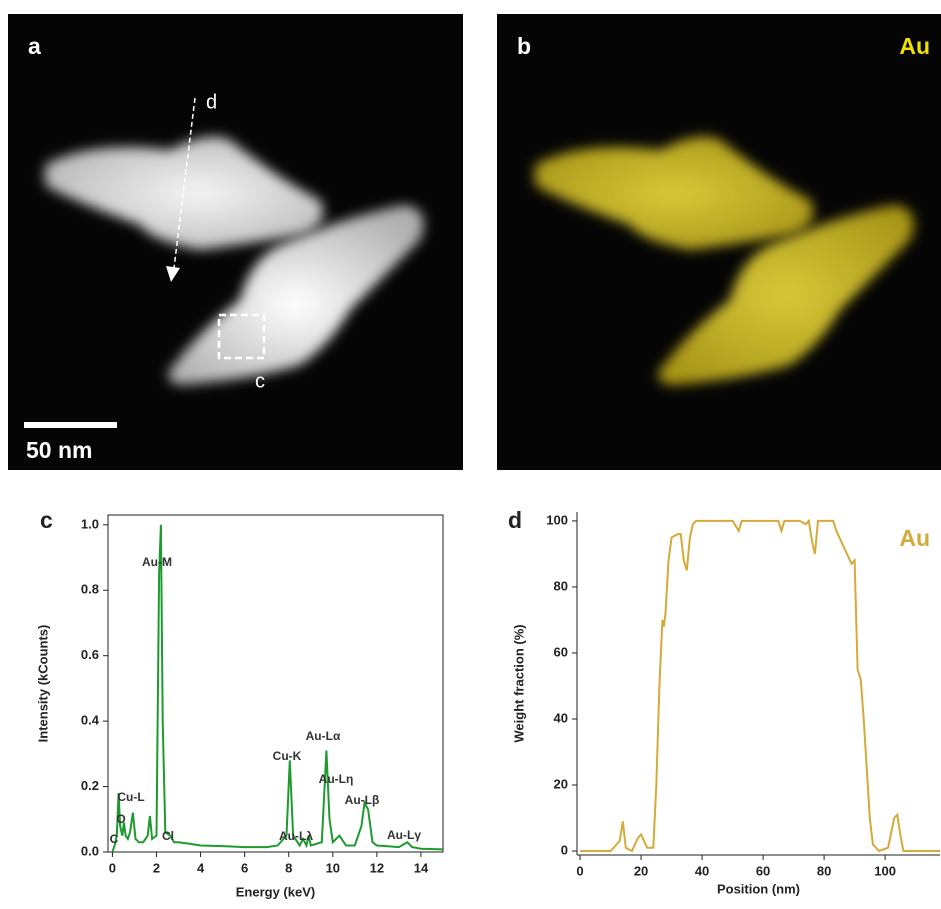 The width and height of the screenshot is (941, 909). I want to click on x-tick-label: 20, so click(641, 870).